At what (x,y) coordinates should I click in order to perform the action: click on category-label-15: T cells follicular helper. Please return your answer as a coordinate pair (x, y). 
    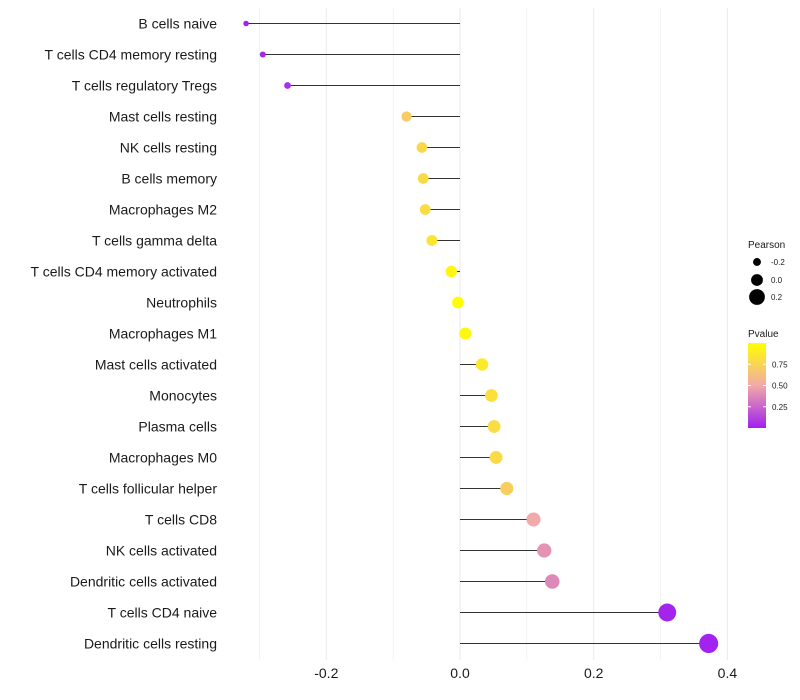
    Looking at the image, I should click on (148, 489).